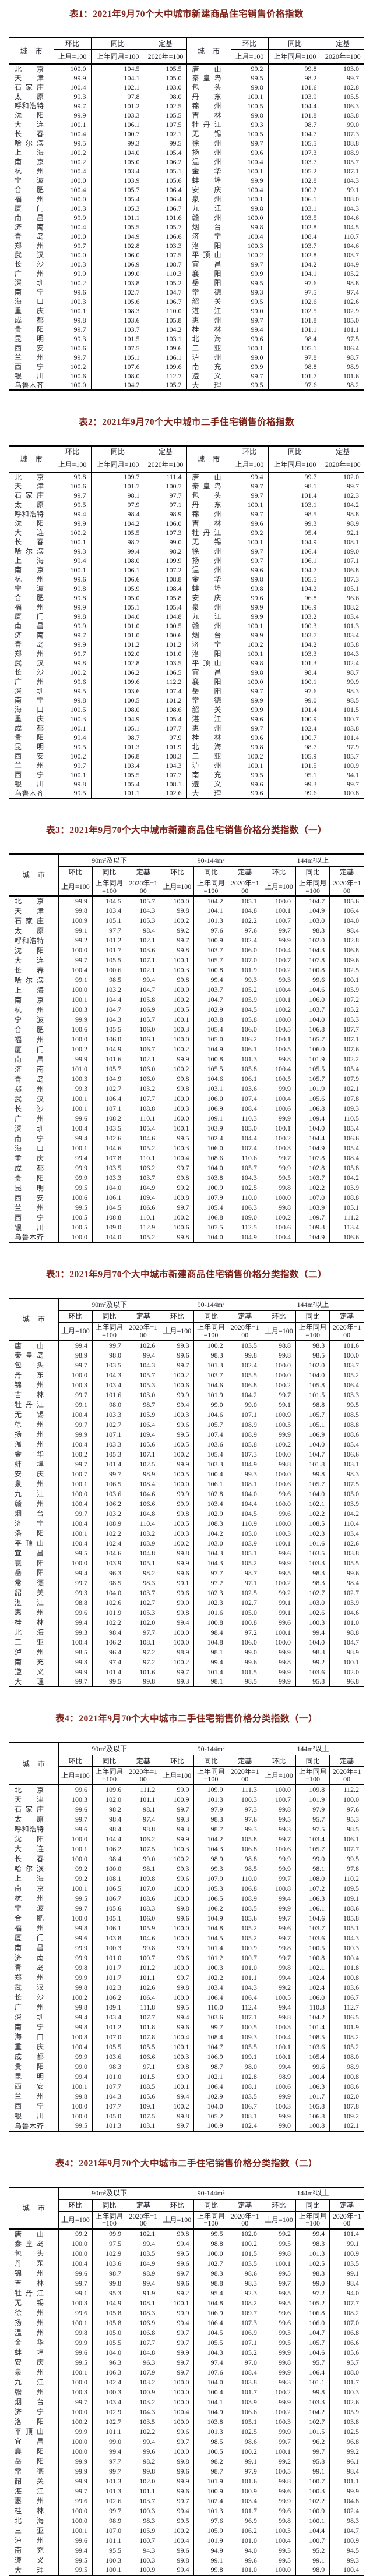  Describe the element at coordinates (177, 1682) in the screenshot. I see `index-value: 99.3` at that location.